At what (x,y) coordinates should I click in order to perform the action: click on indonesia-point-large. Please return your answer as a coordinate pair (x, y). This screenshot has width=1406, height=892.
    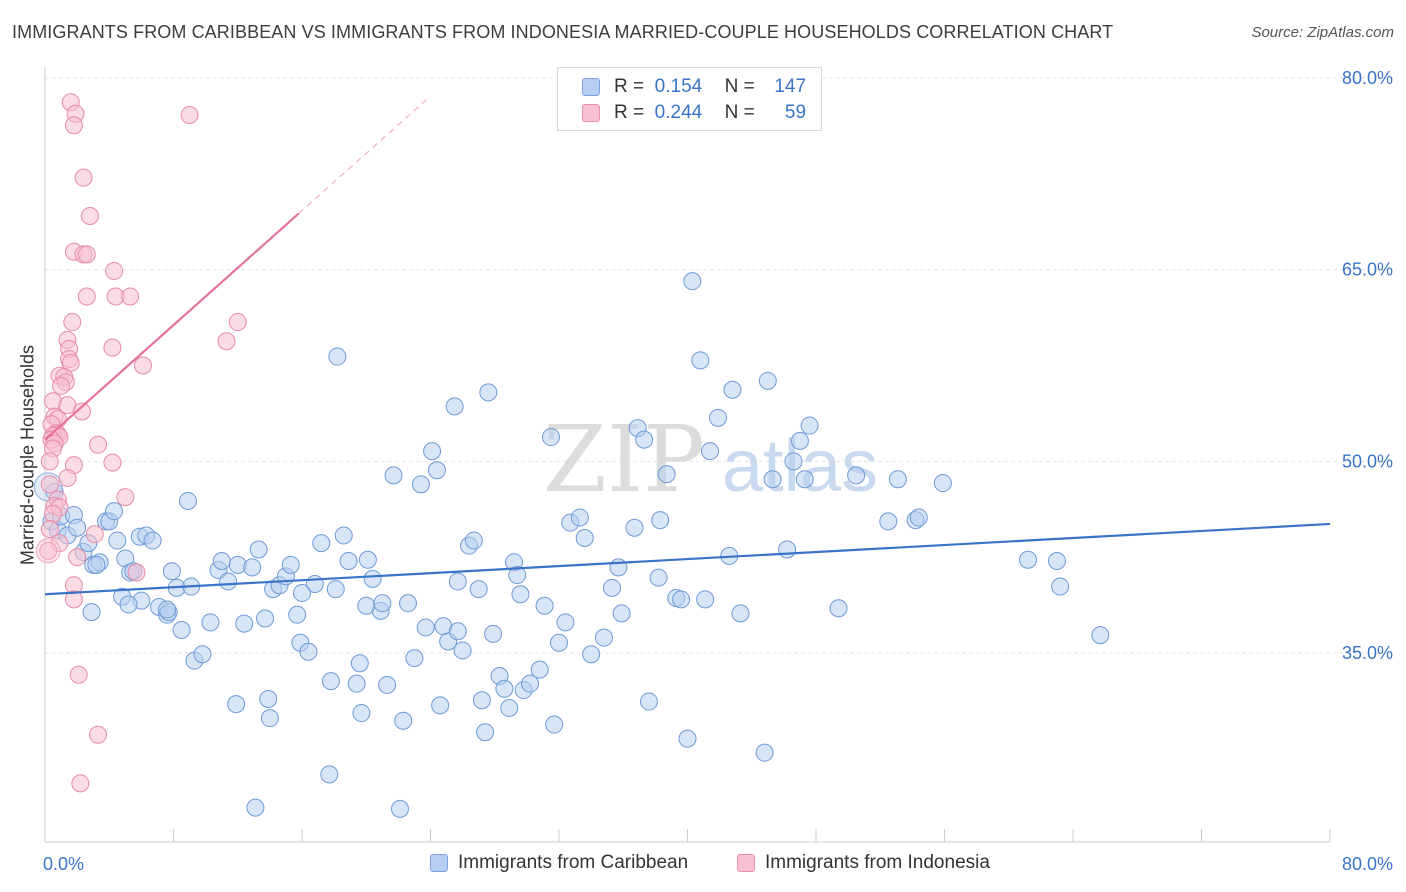
    Looking at the image, I should click on (48, 551).